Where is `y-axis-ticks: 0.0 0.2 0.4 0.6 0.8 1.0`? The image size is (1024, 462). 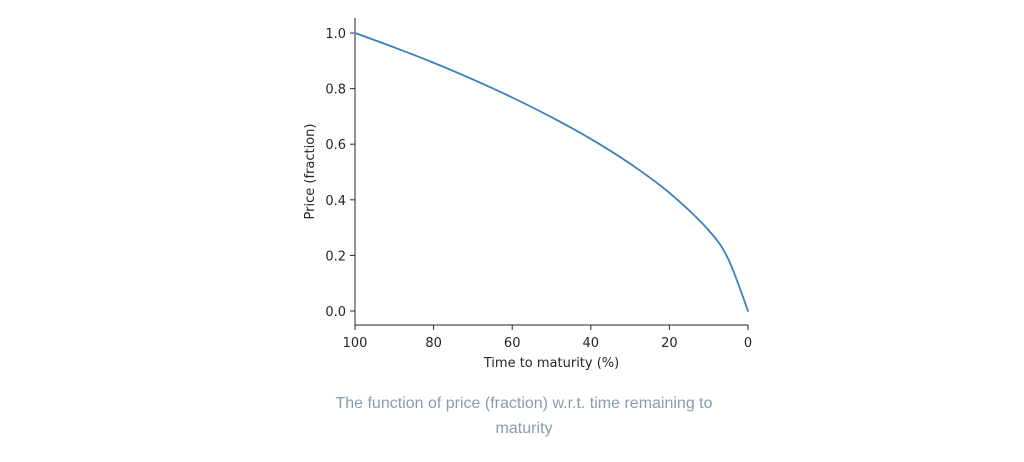 y-axis-ticks: 0.0 0.2 0.4 0.6 0.8 1.0 is located at coordinates (340, 173).